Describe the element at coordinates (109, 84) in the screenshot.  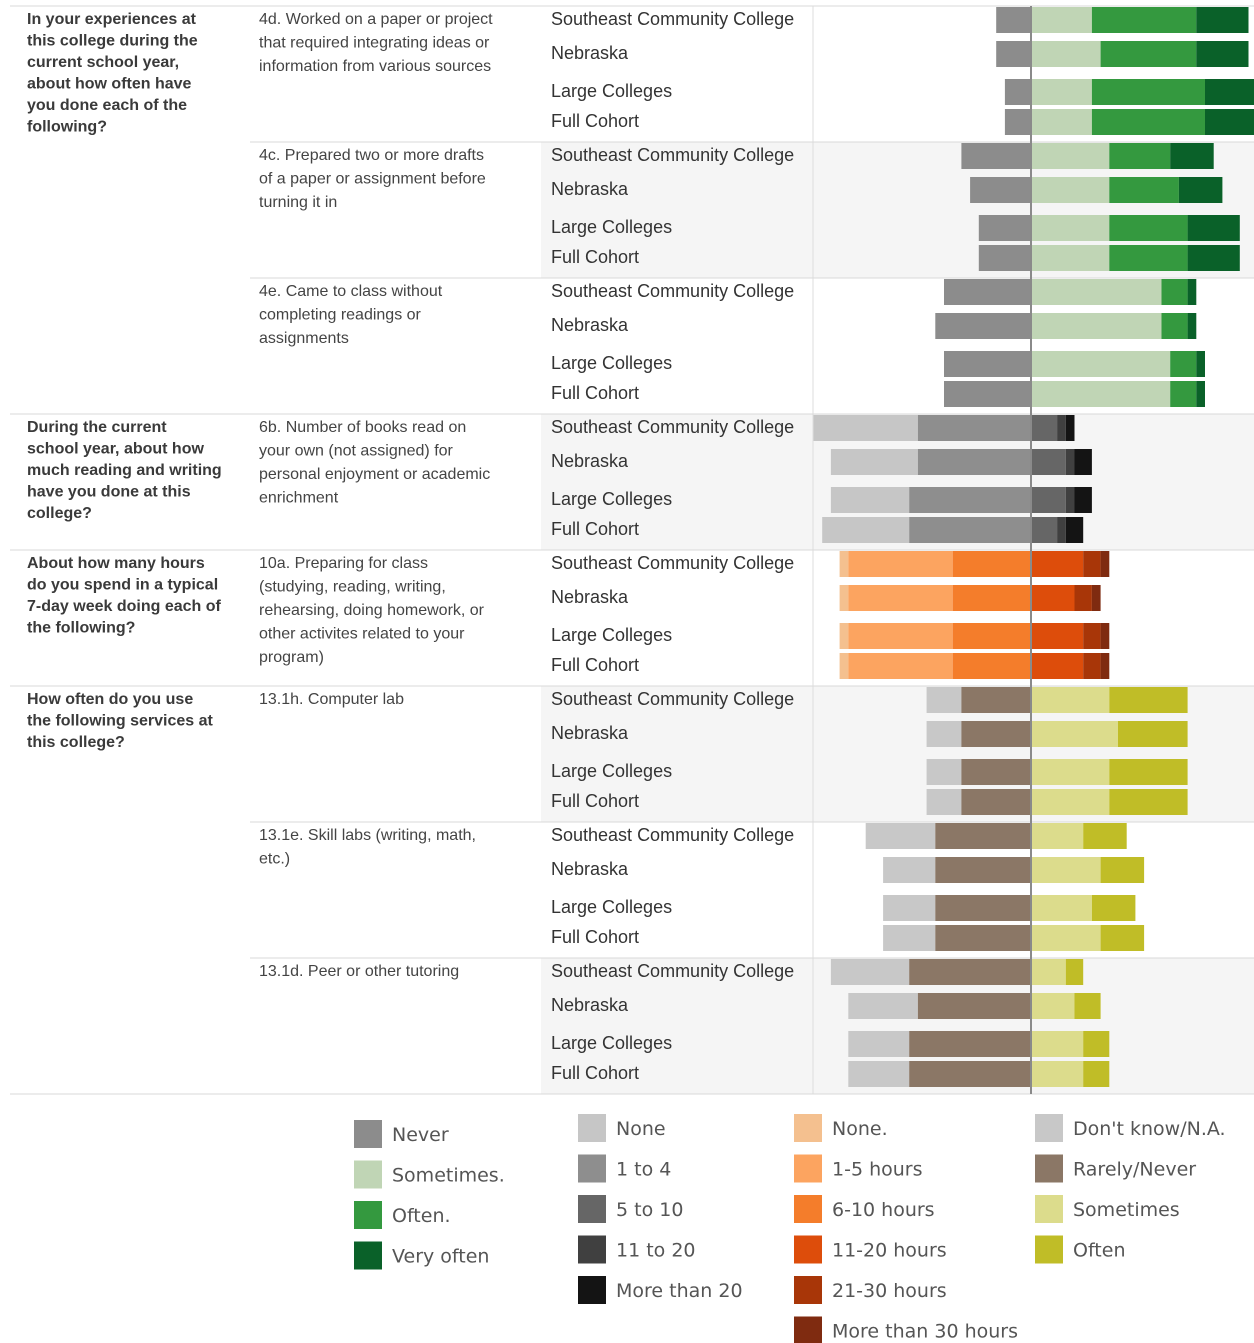
I see `question-label: about how often have` at that location.